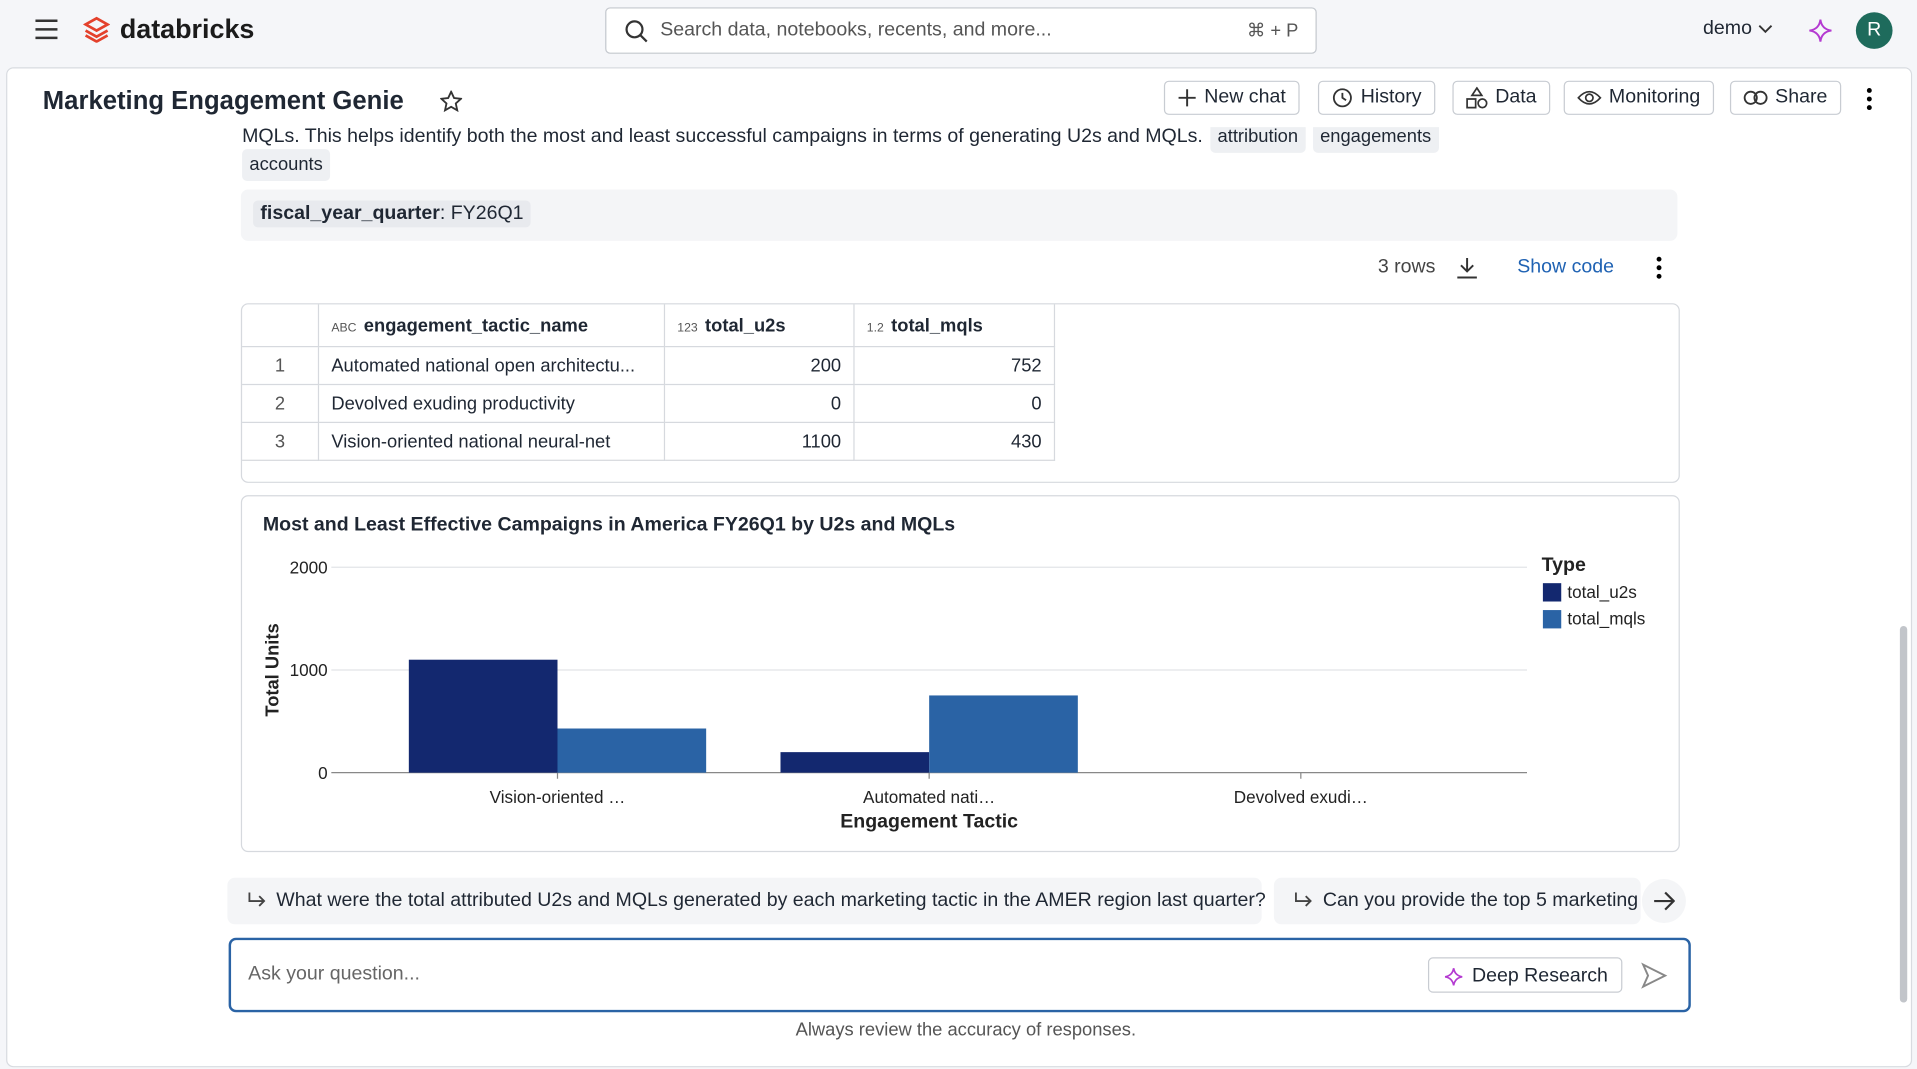  I want to click on filter-value: : FY26Q1, so click(481, 213).